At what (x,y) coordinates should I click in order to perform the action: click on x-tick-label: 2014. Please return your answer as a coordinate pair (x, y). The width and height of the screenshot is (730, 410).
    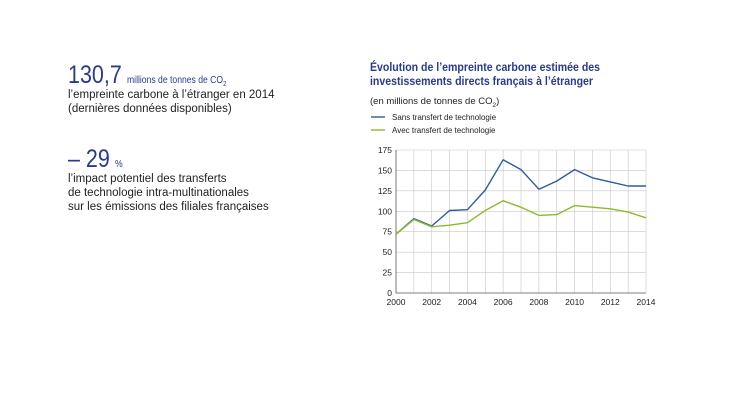
    Looking at the image, I should click on (646, 302).